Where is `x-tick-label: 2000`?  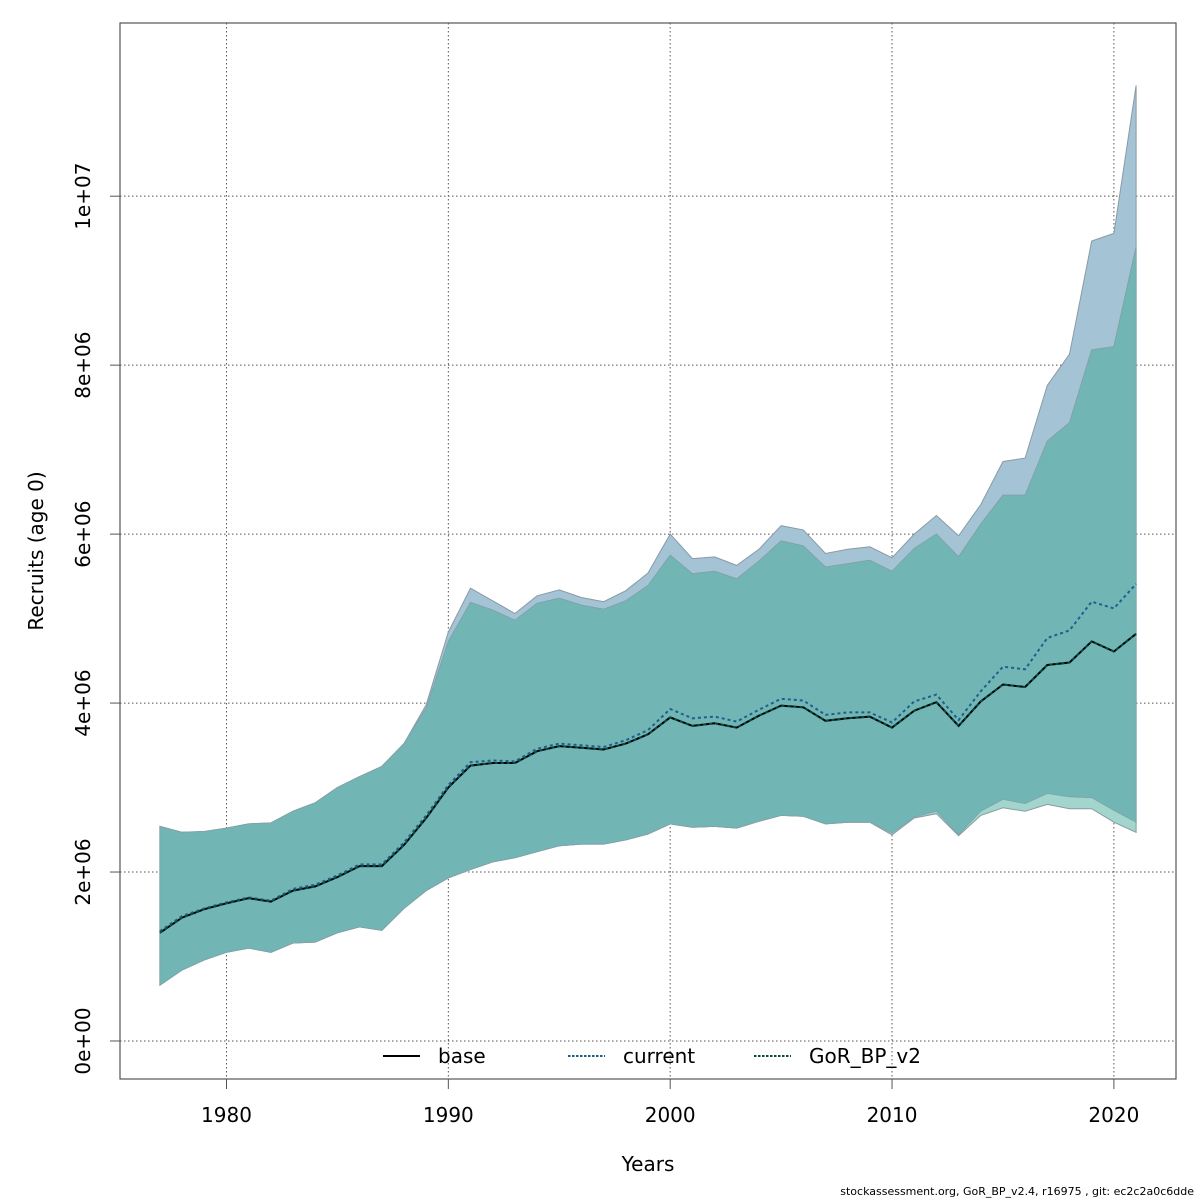 x-tick-label: 2000 is located at coordinates (670, 1115).